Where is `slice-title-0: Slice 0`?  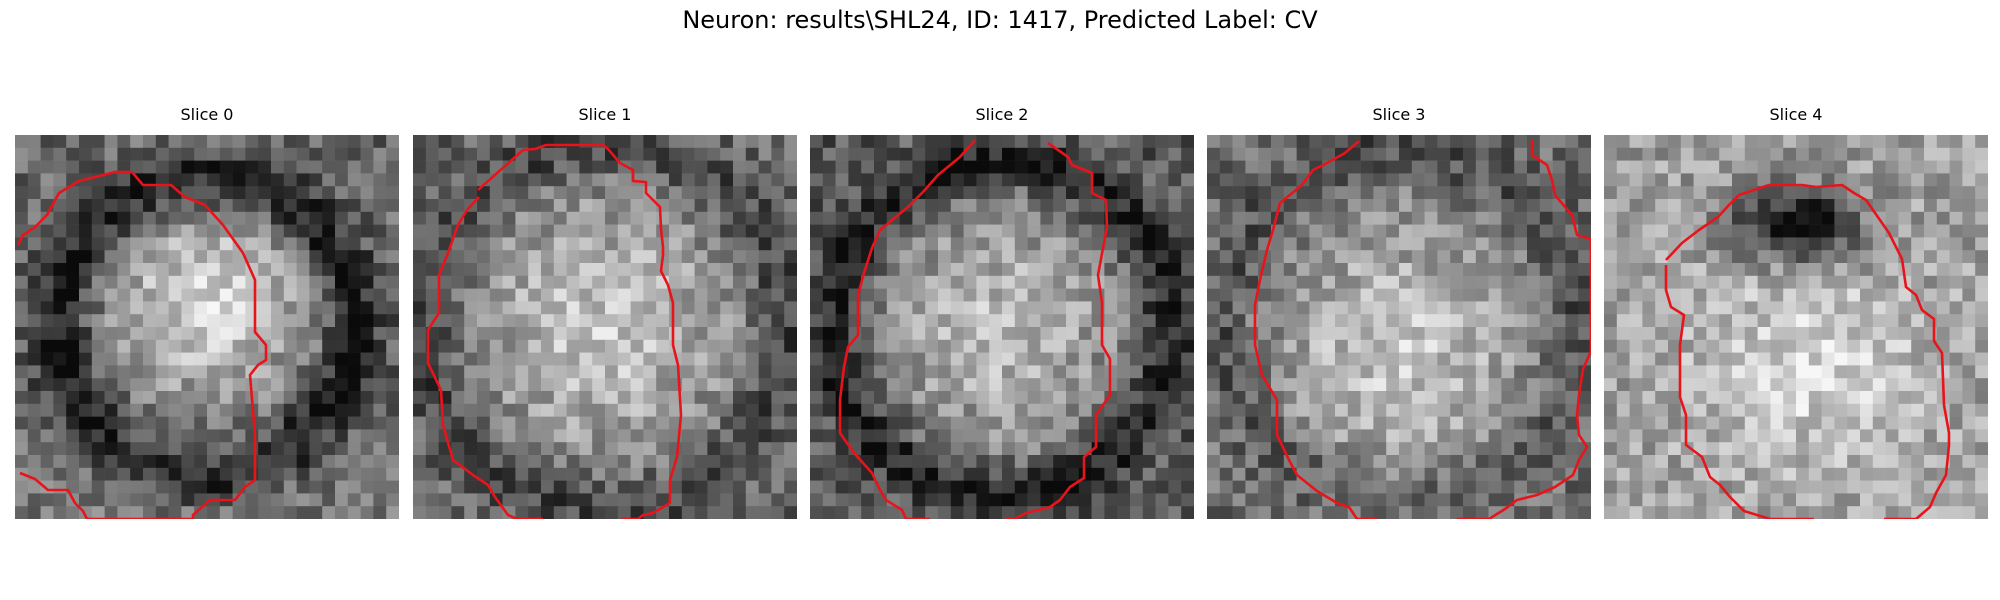
slice-title-0: Slice 0 is located at coordinates (207, 114).